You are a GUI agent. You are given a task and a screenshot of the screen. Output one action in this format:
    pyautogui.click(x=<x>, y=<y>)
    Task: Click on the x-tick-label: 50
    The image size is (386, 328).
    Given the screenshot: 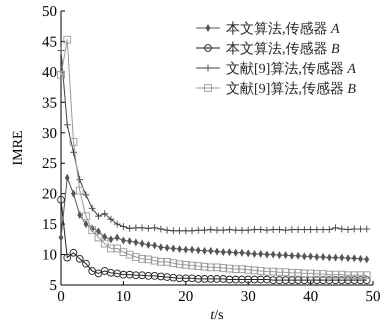 What is the action you would take?
    pyautogui.click(x=373, y=297)
    